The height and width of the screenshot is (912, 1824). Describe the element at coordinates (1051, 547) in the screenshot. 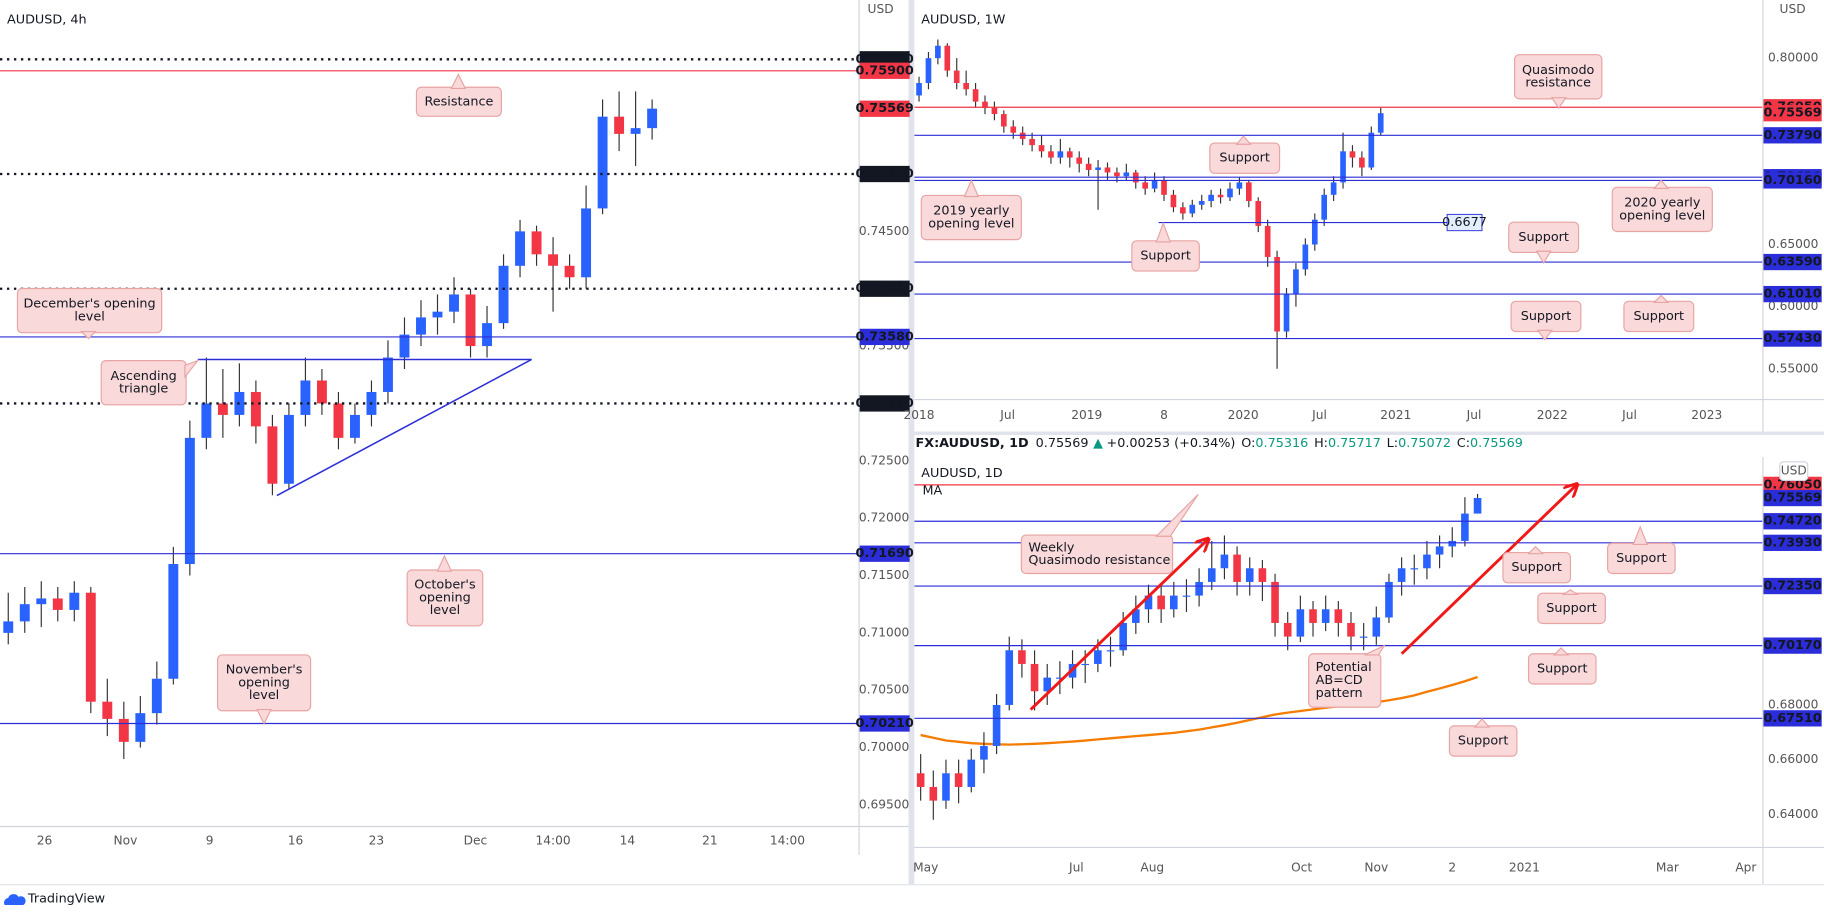

I see `callout-text: Weekly` at that location.